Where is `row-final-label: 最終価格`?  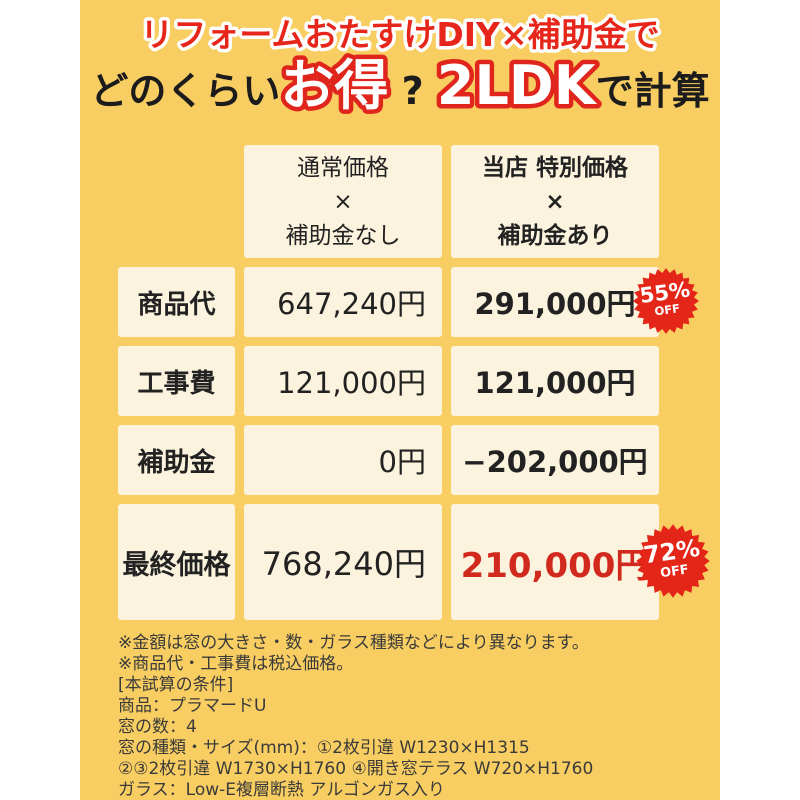
row-final-label: 最終価格 is located at coordinates (176, 562).